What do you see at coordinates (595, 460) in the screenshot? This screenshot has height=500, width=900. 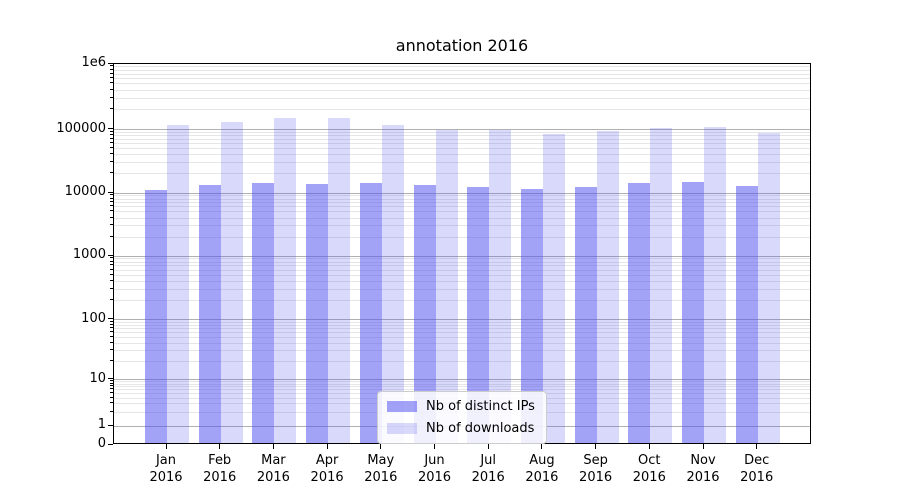 I see `x-tick-label-month: Sep` at bounding box center [595, 460].